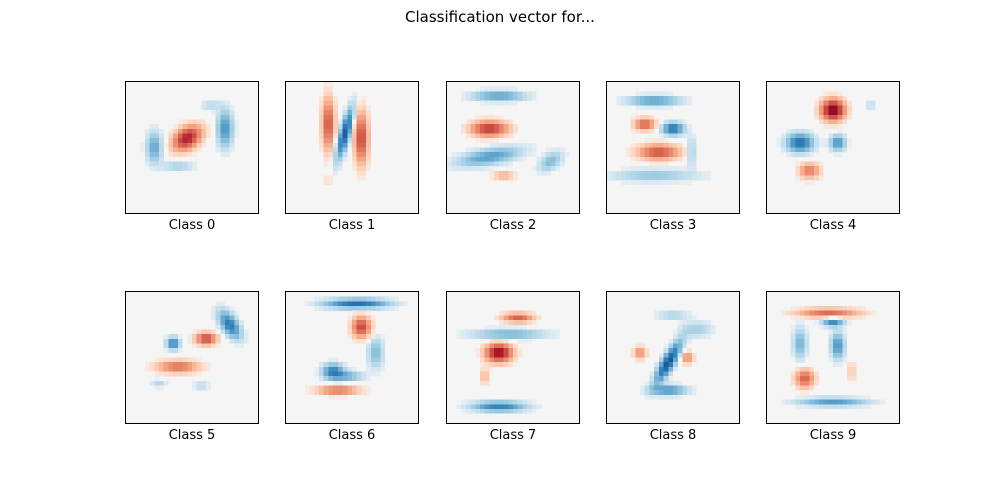 The height and width of the screenshot is (500, 1000). I want to click on subplot-class-7: Class 7, so click(513, 367).